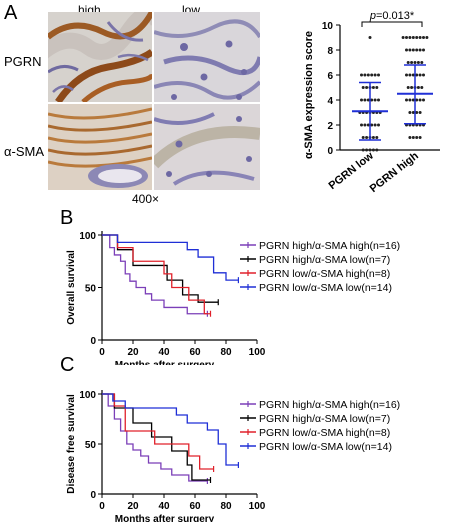 Image resolution: width=450 pixels, height=524 pixels. Describe the element at coordinates (164, 352) in the screenshot. I see `km-xtick-label: 40` at that location.